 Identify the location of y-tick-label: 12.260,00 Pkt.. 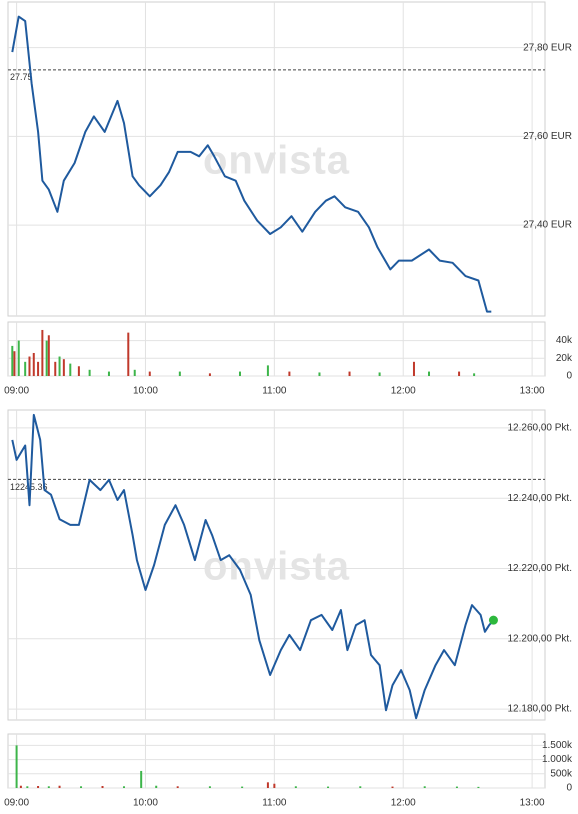
(540, 428).